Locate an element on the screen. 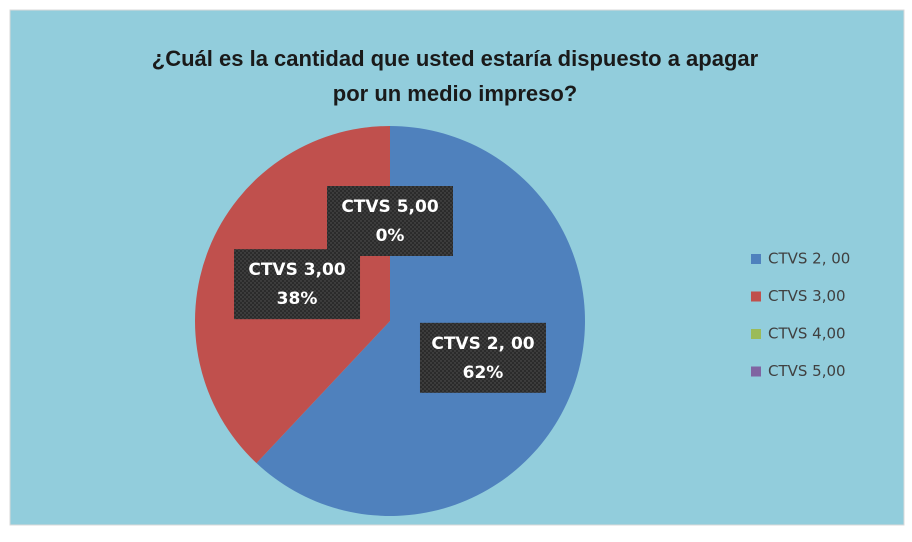  data-label-category: CTVS 3,00 is located at coordinates (297, 270).